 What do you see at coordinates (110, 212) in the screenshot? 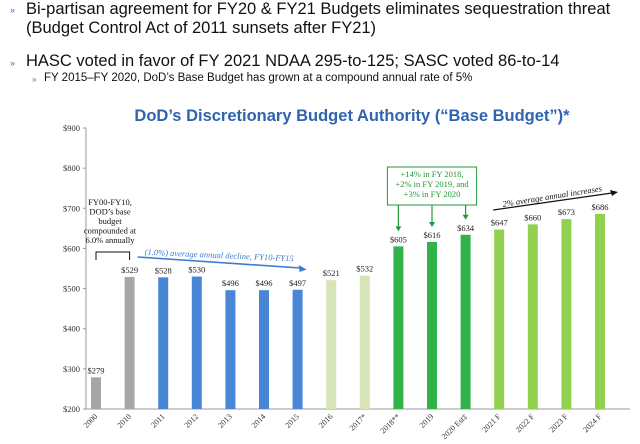
I see `fy00-fy10-annotation-line: DOD’s base` at bounding box center [110, 212].